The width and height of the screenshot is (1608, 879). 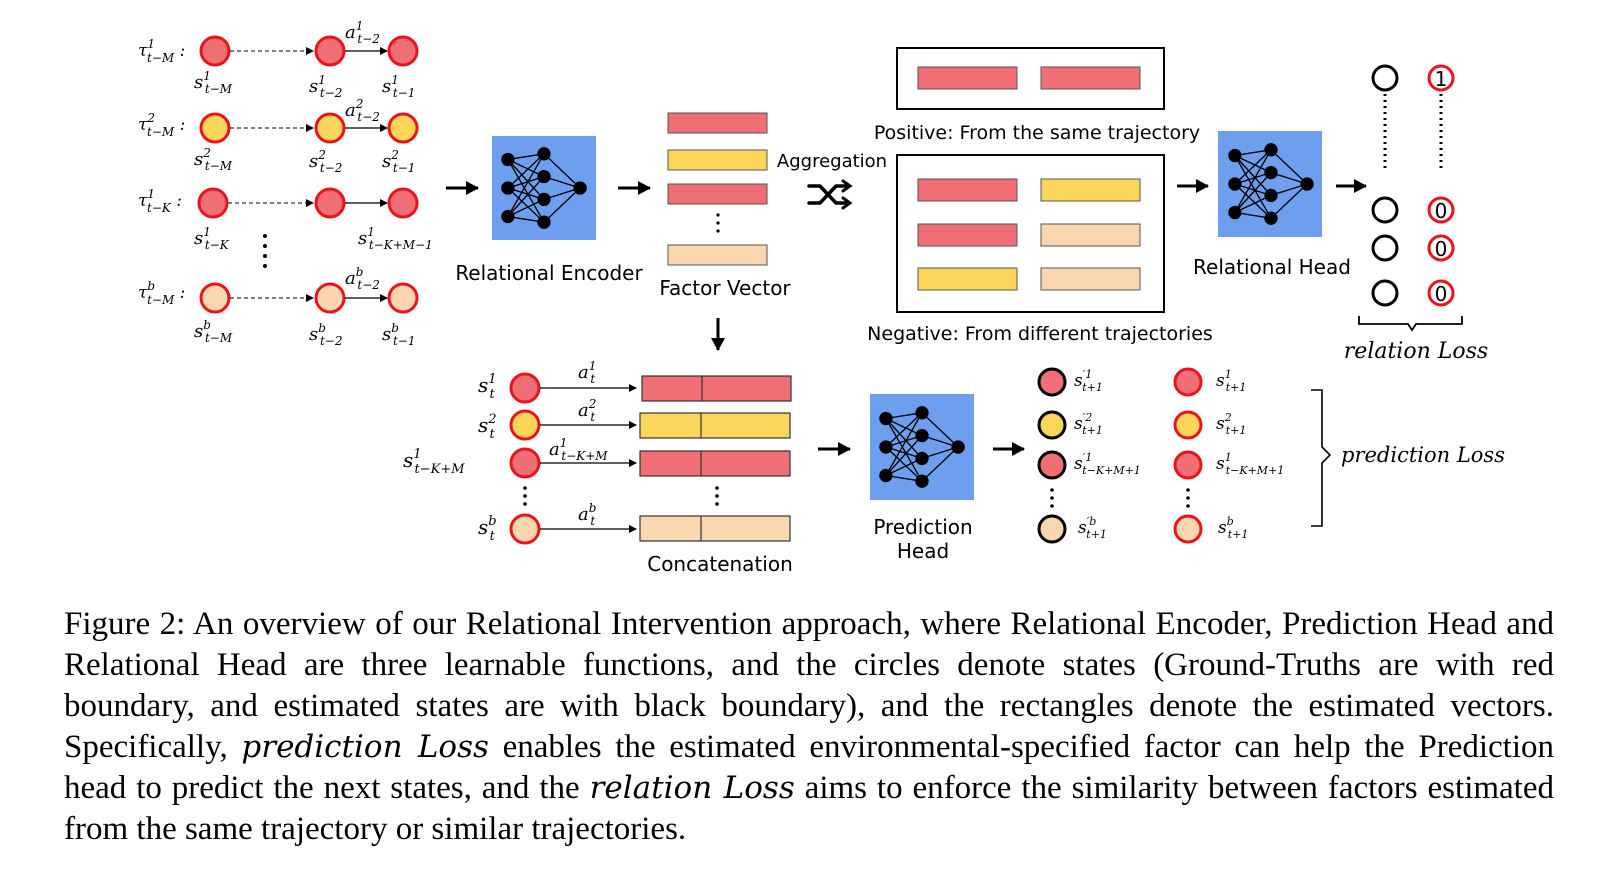 What do you see at coordinates (278, 59) in the screenshot?
I see `trajectory-1: τ1 t−M : a1 t−2 s1 t−M s1 t−2 s1 t−1` at bounding box center [278, 59].